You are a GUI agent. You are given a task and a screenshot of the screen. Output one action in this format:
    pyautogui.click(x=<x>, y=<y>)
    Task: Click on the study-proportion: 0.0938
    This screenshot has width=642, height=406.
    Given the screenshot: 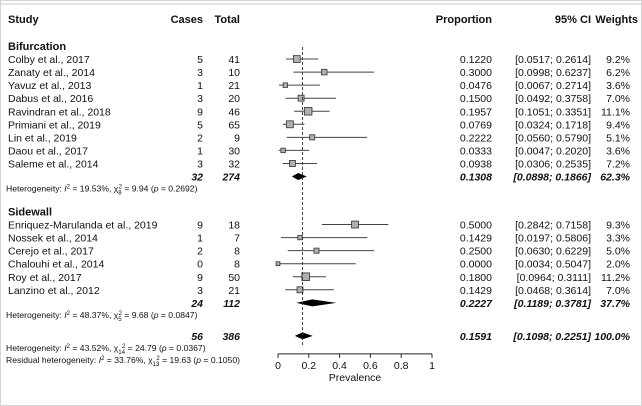 What is the action you would take?
    pyautogui.click(x=476, y=164)
    